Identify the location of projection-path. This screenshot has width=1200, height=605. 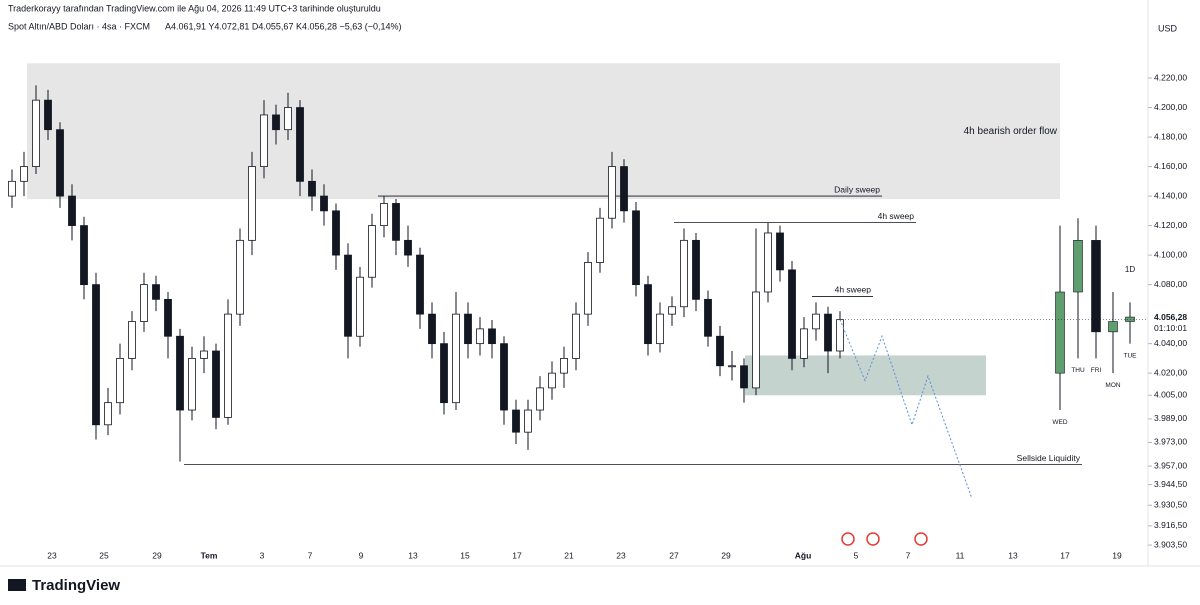
(906, 409).